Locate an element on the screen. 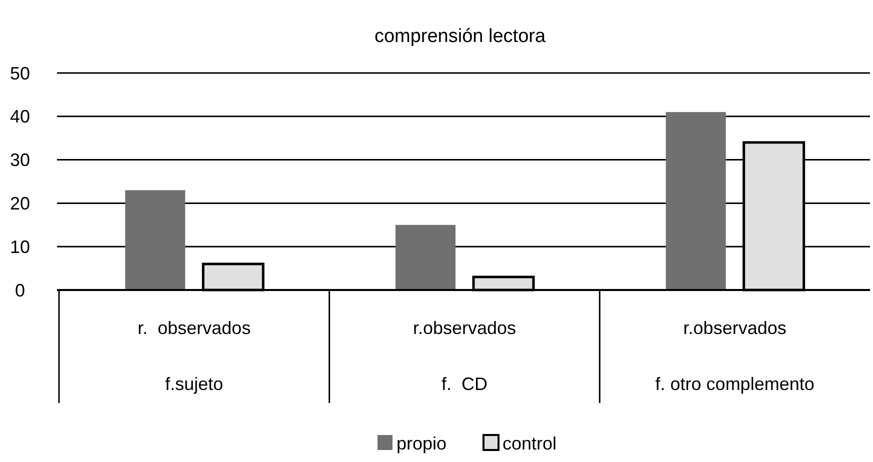  category-label: r. observados f.sujeto is located at coordinates (194, 356).